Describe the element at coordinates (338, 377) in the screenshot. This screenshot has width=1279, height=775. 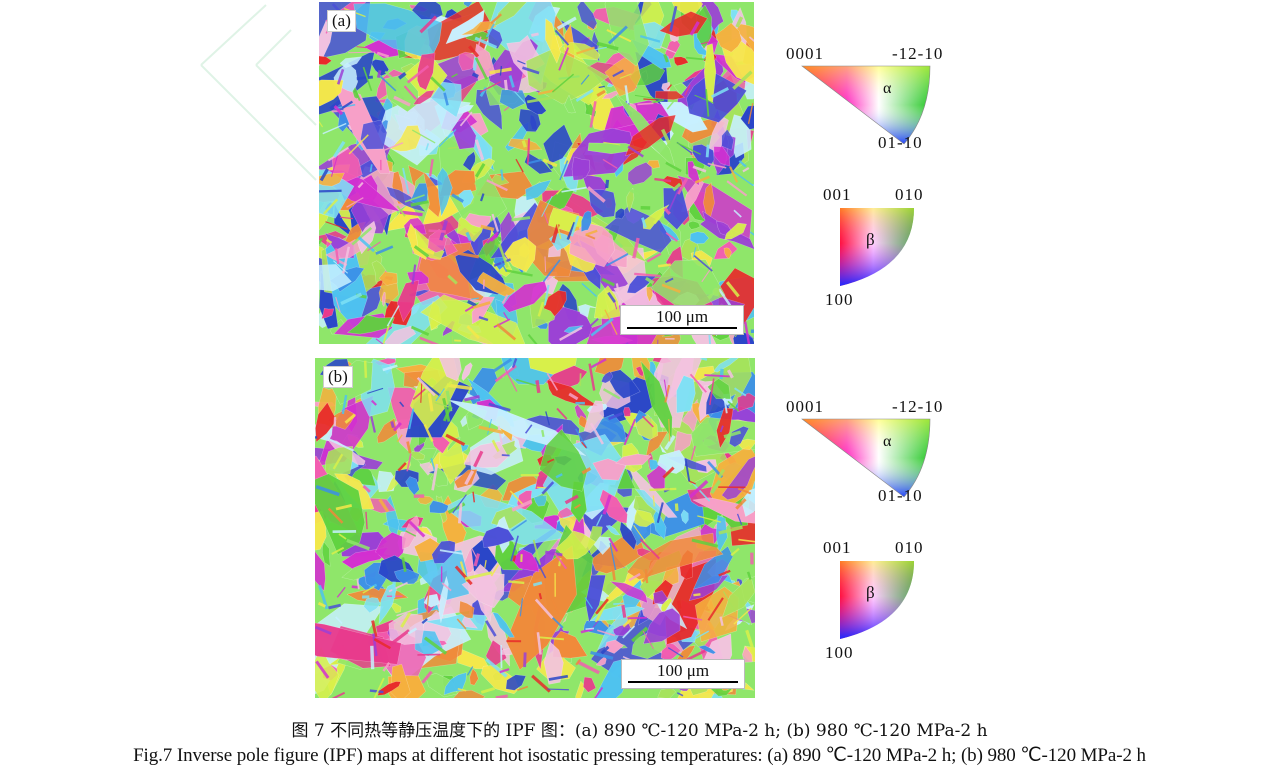
I see `panel-label-b: (b)` at that location.